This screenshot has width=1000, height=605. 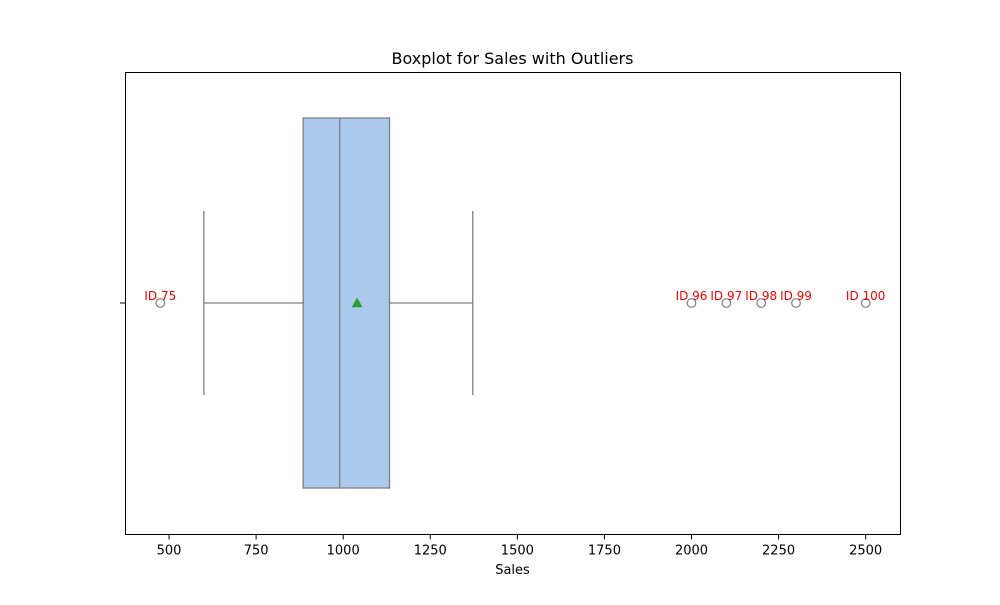 What do you see at coordinates (169, 551) in the screenshot?
I see `x-tick-label: 500` at bounding box center [169, 551].